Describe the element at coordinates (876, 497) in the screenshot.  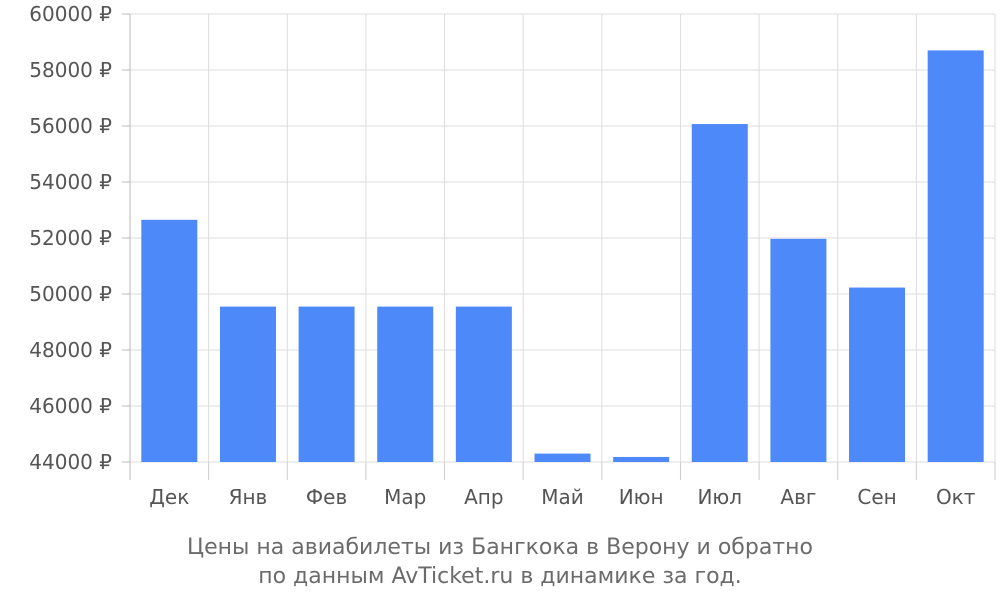
I see `x-tick-label: Сен` at that location.